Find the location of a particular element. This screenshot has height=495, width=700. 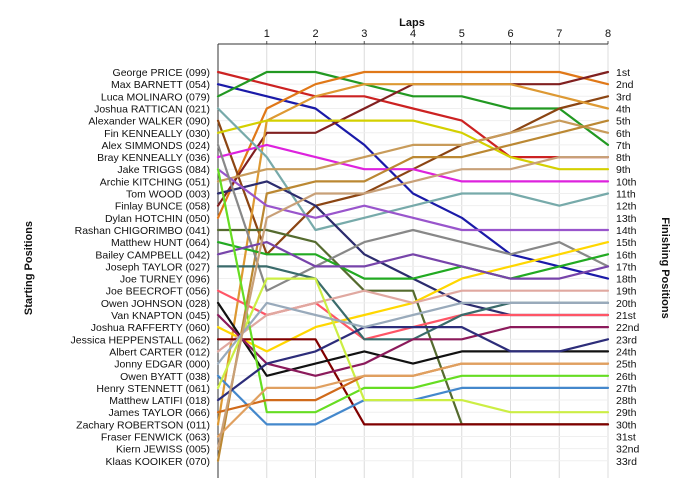

x-tick-label: 4 is located at coordinates (413, 34).